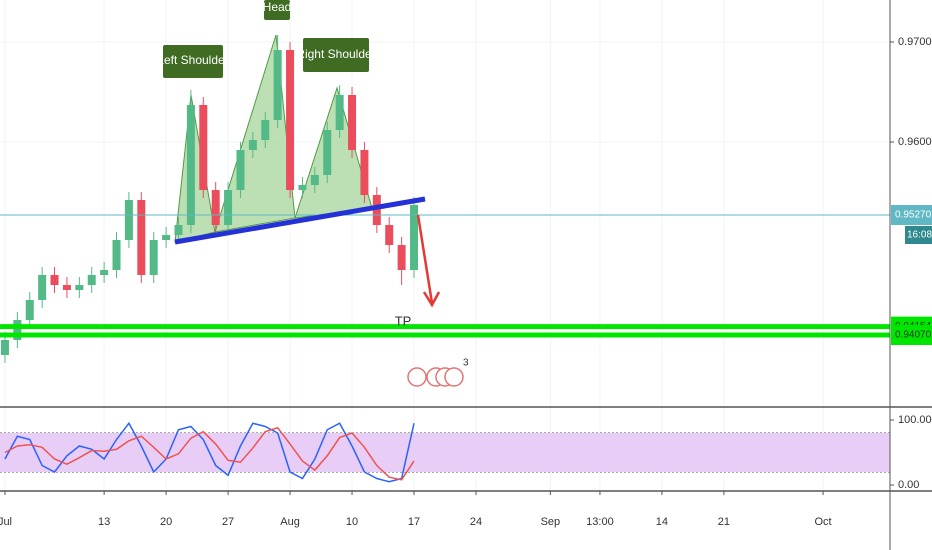 Image resolution: width=932 pixels, height=550 pixels. What do you see at coordinates (166, 522) in the screenshot?
I see `x-tick-label: 20` at bounding box center [166, 522].